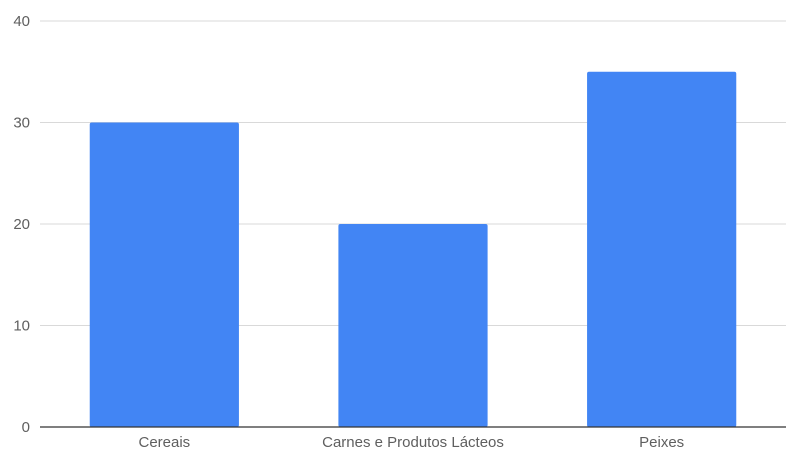  Describe the element at coordinates (21, 21) in the screenshot. I see `y-tick-label: 40` at that location.